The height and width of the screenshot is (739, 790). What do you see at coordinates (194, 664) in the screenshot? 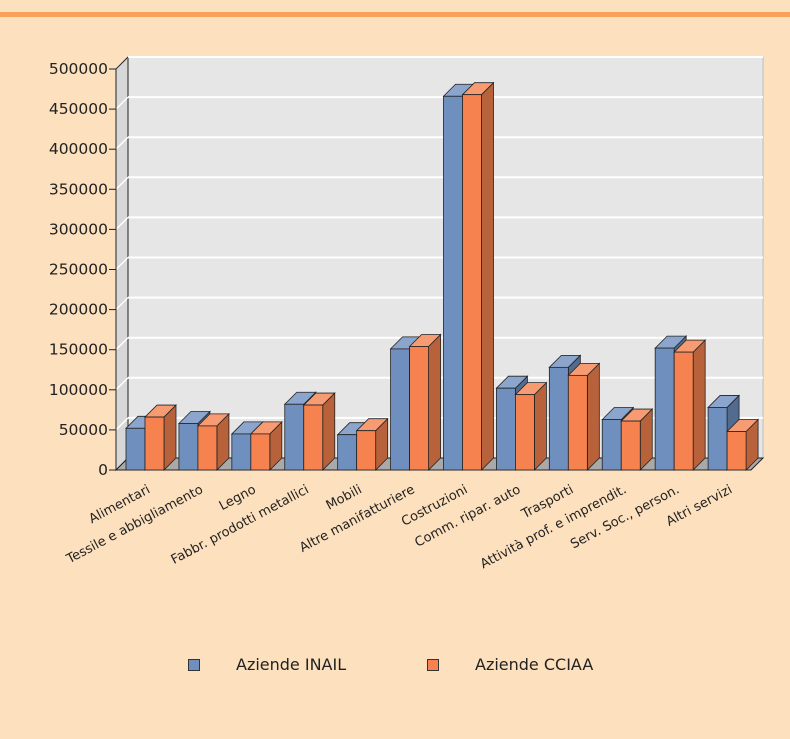
I see `legend-swatch-inail` at bounding box center [194, 664].